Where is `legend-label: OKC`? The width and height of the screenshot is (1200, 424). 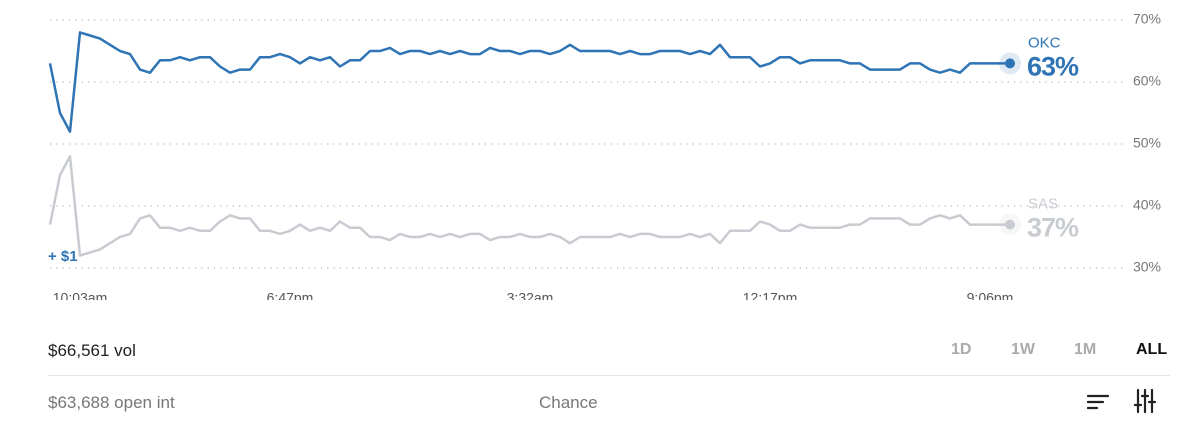 legend-label: OKC is located at coordinates (1044, 42).